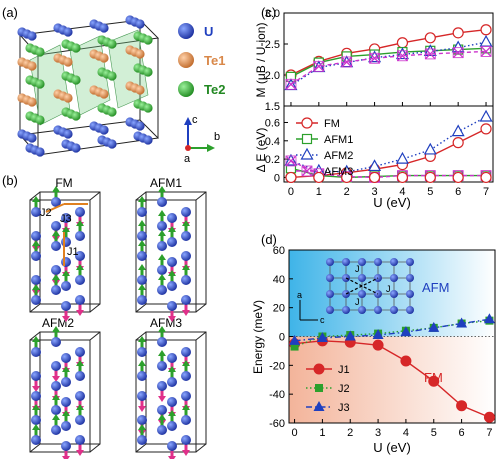  Describe the element at coordinates (269, 239) in the screenshot. I see `panel-d-label: (d)` at that location.